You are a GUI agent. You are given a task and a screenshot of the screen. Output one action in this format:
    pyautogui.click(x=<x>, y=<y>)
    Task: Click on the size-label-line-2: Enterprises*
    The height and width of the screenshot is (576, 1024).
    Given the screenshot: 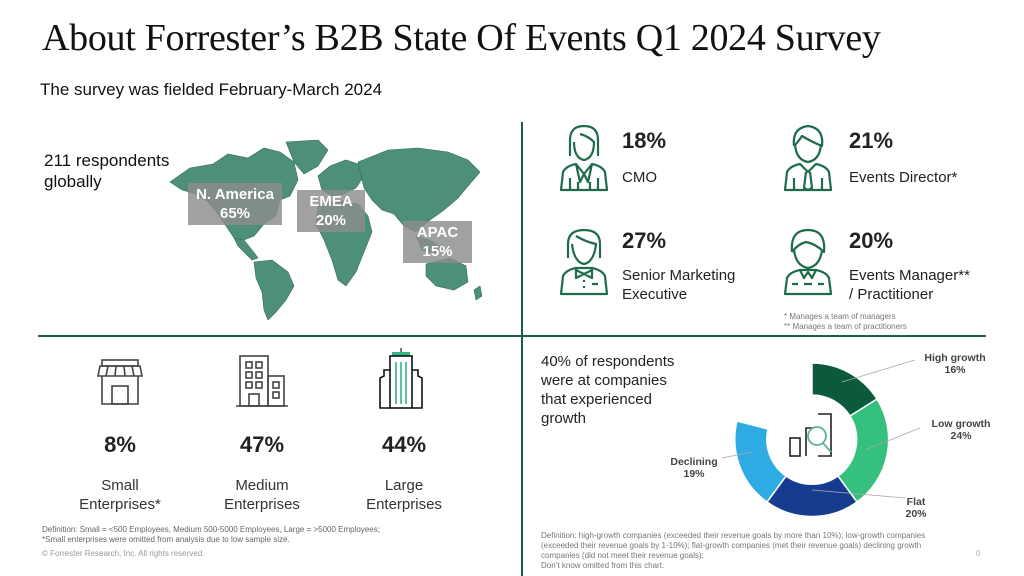 What is the action you would take?
    pyautogui.click(x=120, y=504)
    